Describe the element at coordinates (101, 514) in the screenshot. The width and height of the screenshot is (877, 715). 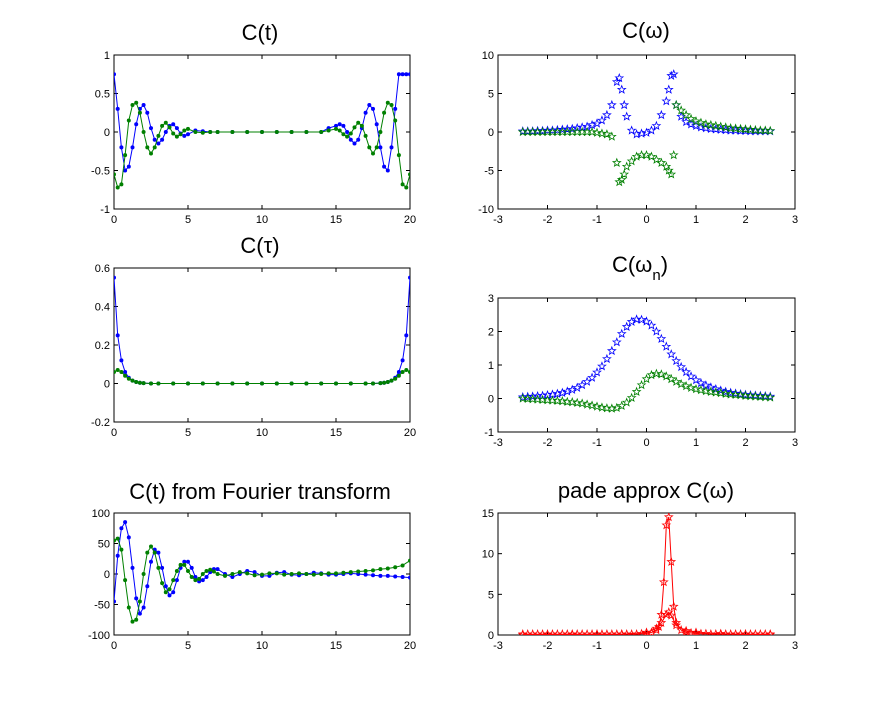
I see `y-tick-label: 100` at that location.